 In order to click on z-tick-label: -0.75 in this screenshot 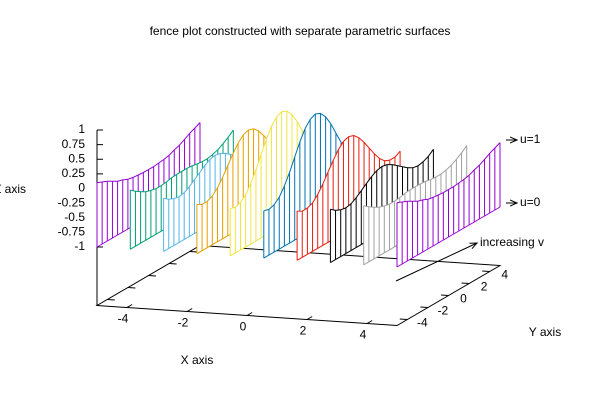, I will do `click(72, 232)`.